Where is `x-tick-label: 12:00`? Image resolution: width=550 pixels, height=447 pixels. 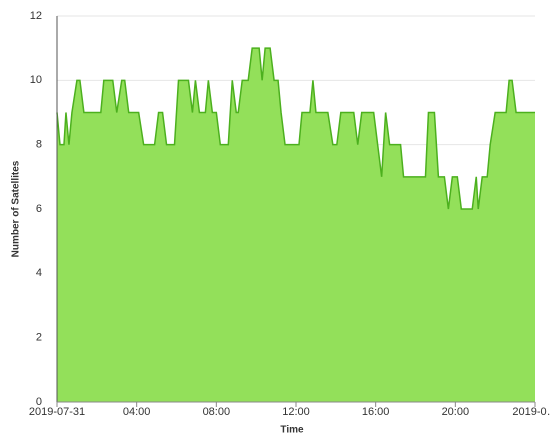
x-tick-label: 12:00 is located at coordinates (296, 412).